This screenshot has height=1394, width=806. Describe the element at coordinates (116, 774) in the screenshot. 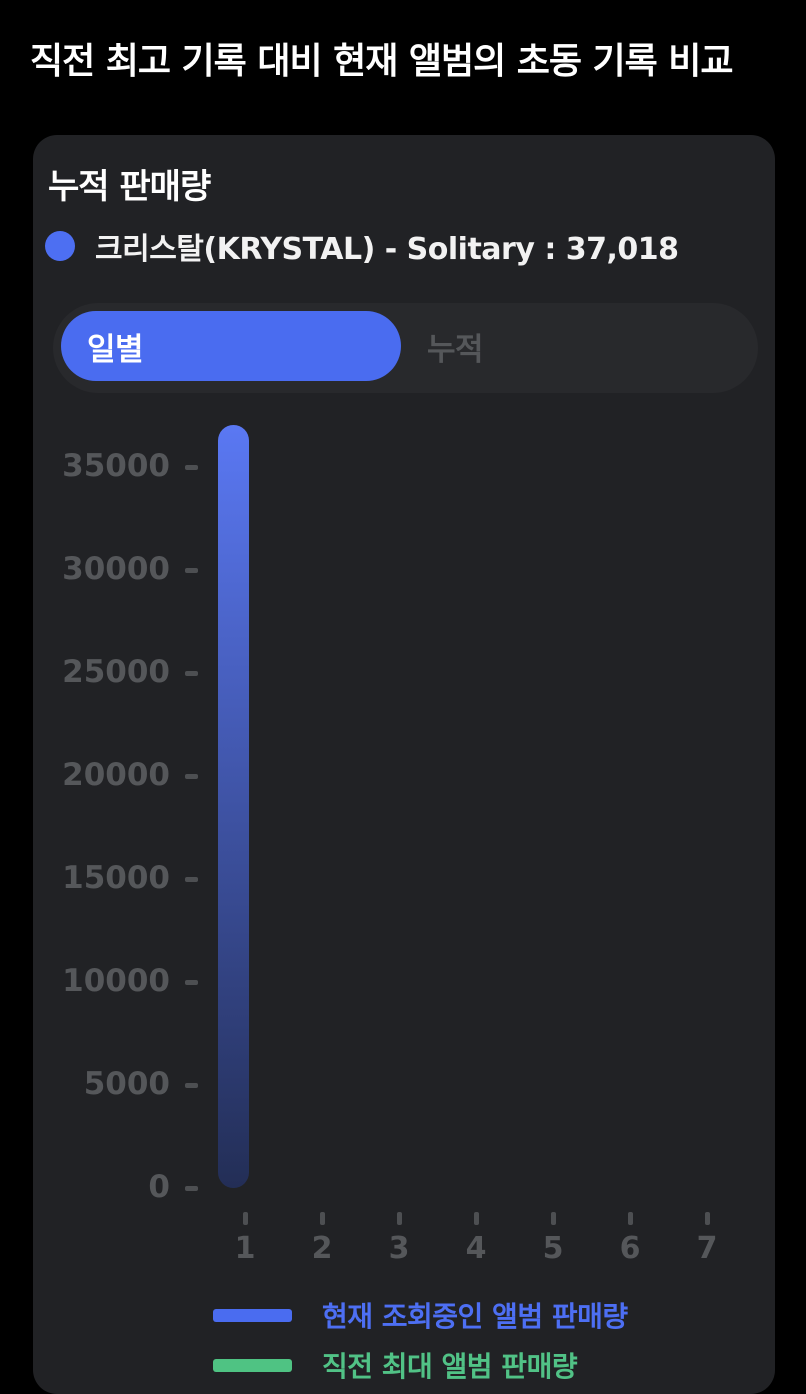

I see `y-axis-tick-label: 20000` at that location.